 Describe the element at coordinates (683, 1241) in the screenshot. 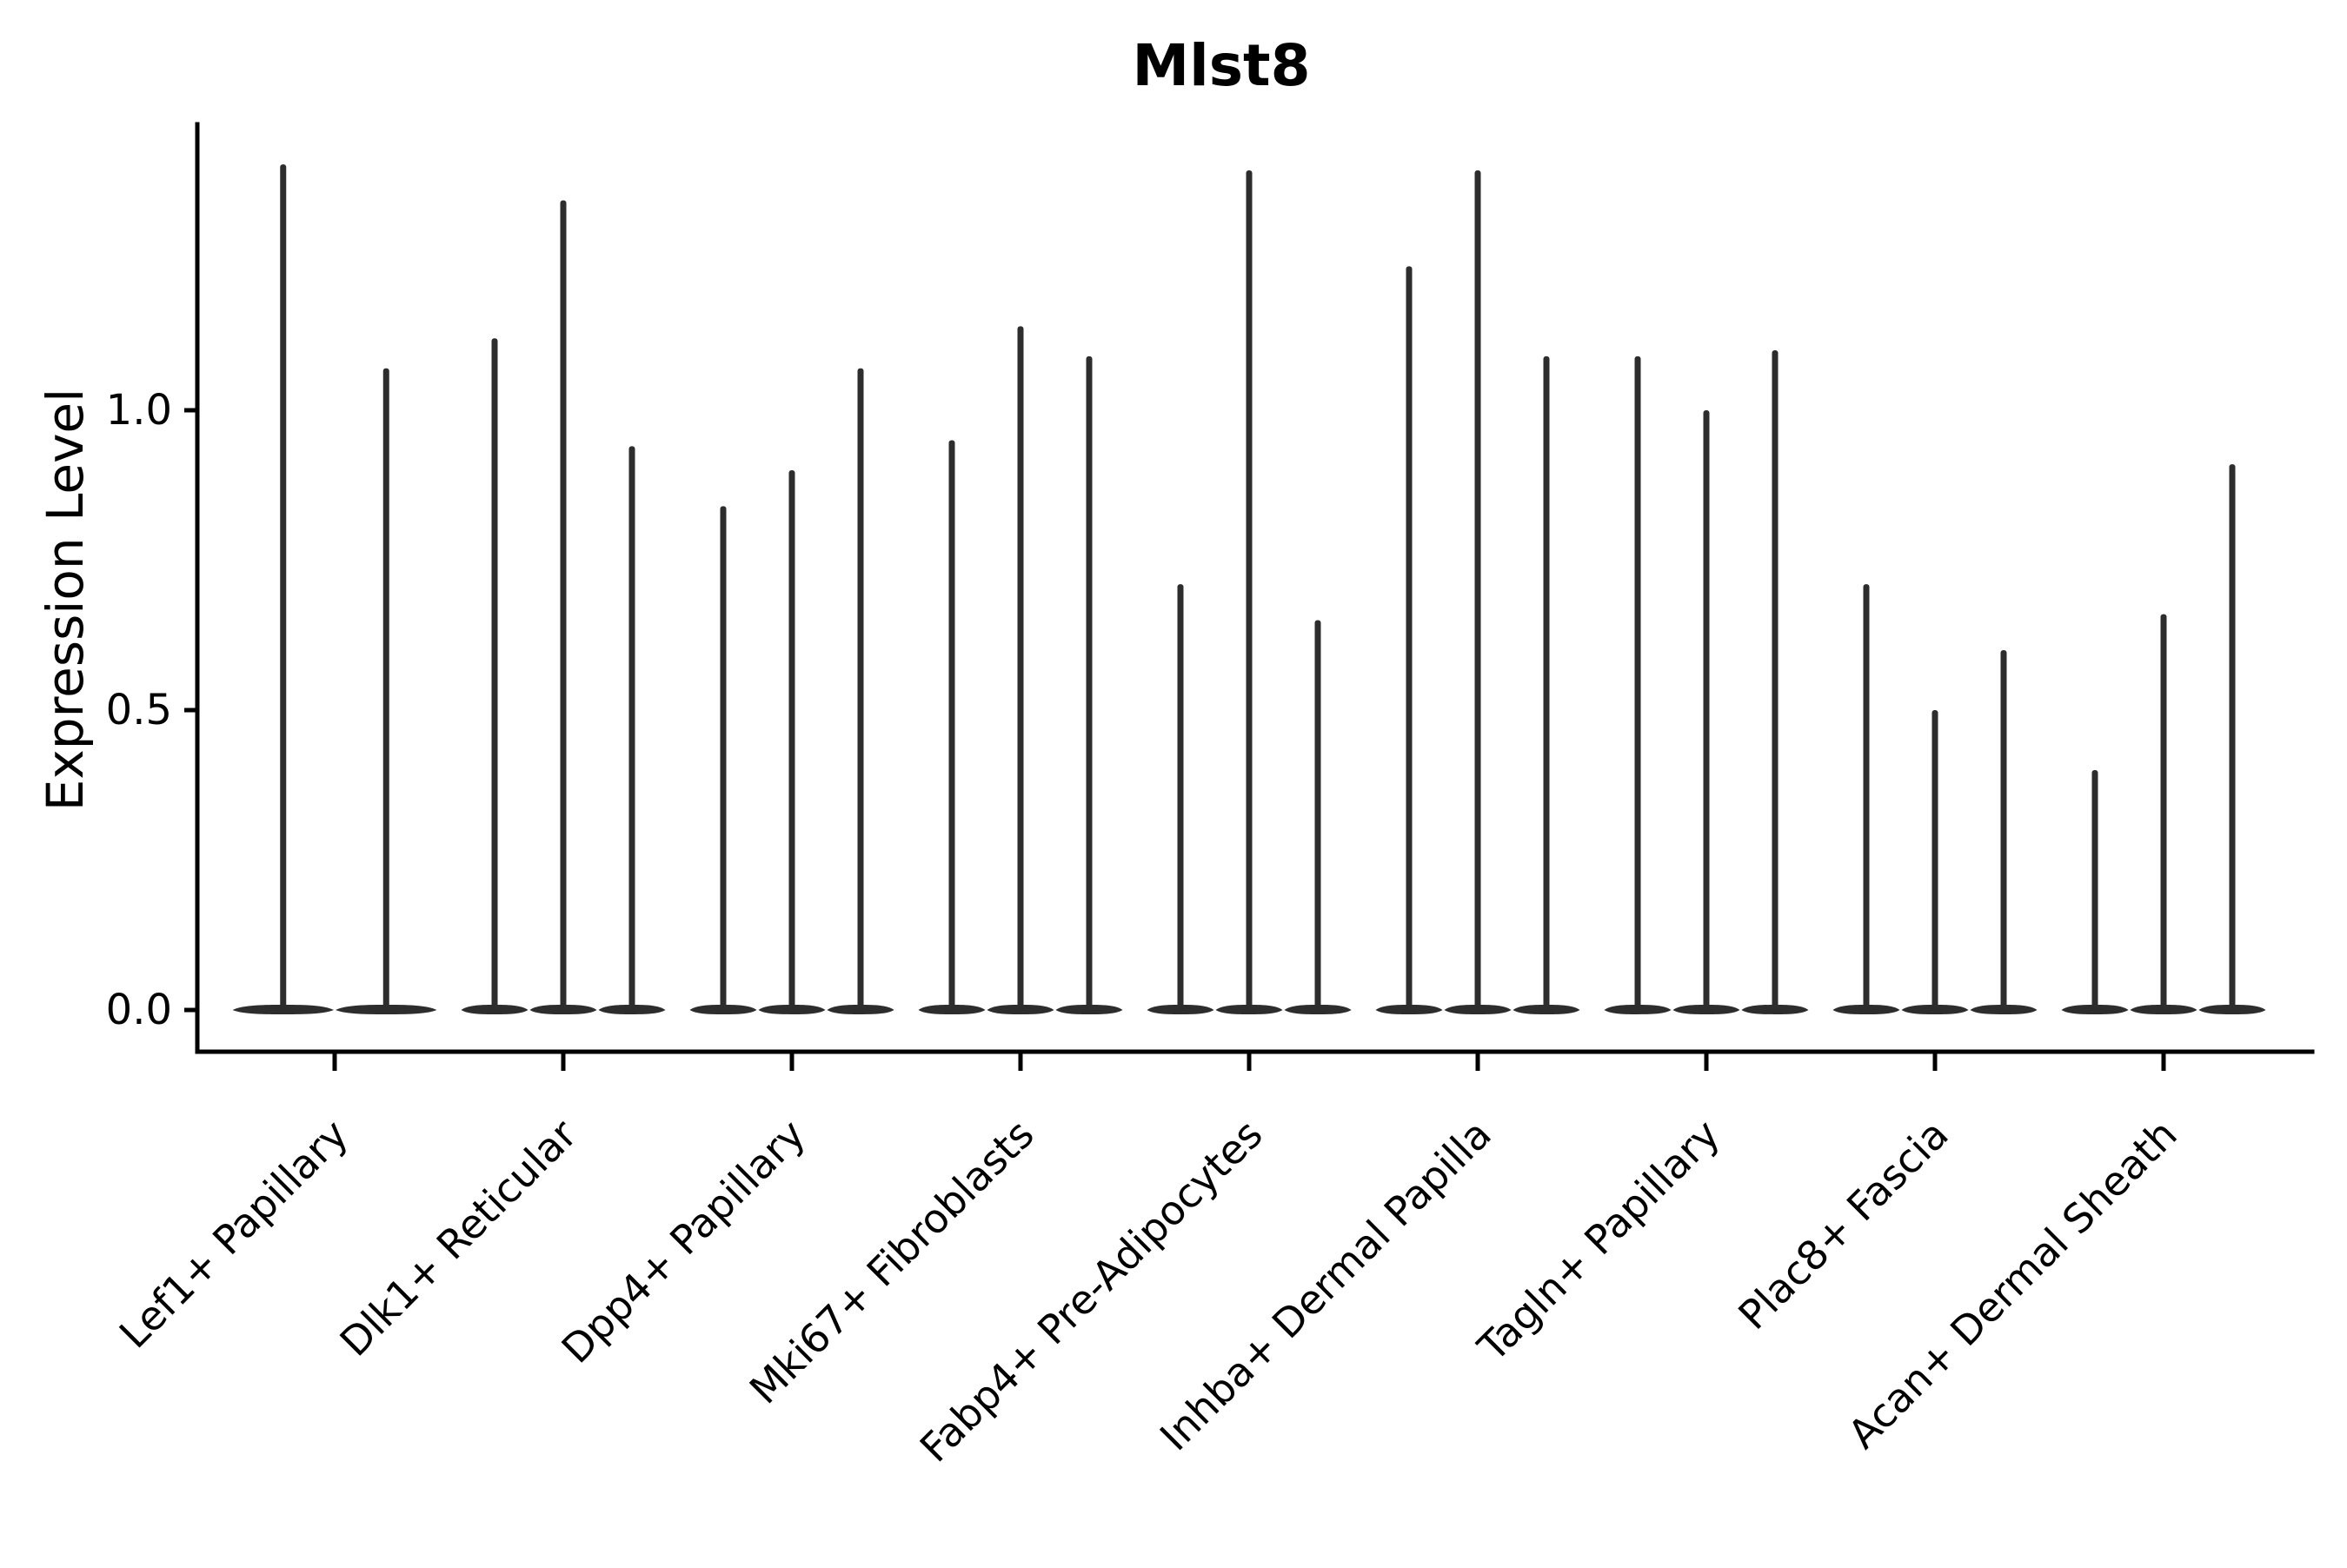

I see `x-tick-label: Dpp4+ Papillary` at that location.